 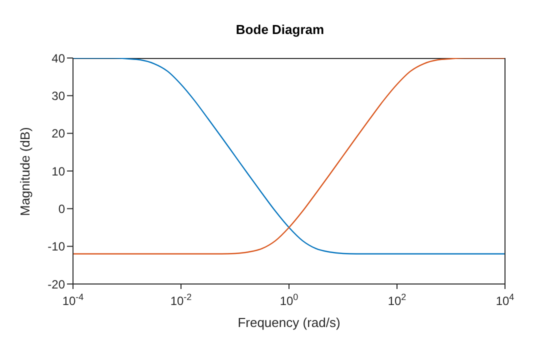 What do you see at coordinates (59, 133) in the screenshot?
I see `y-tick-label: 20` at bounding box center [59, 133].